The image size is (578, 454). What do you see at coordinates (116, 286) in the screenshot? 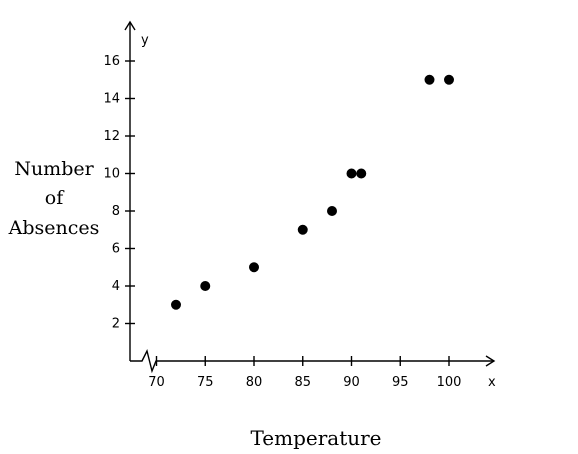
I see `y-tick-label: 4` at bounding box center [116, 286].